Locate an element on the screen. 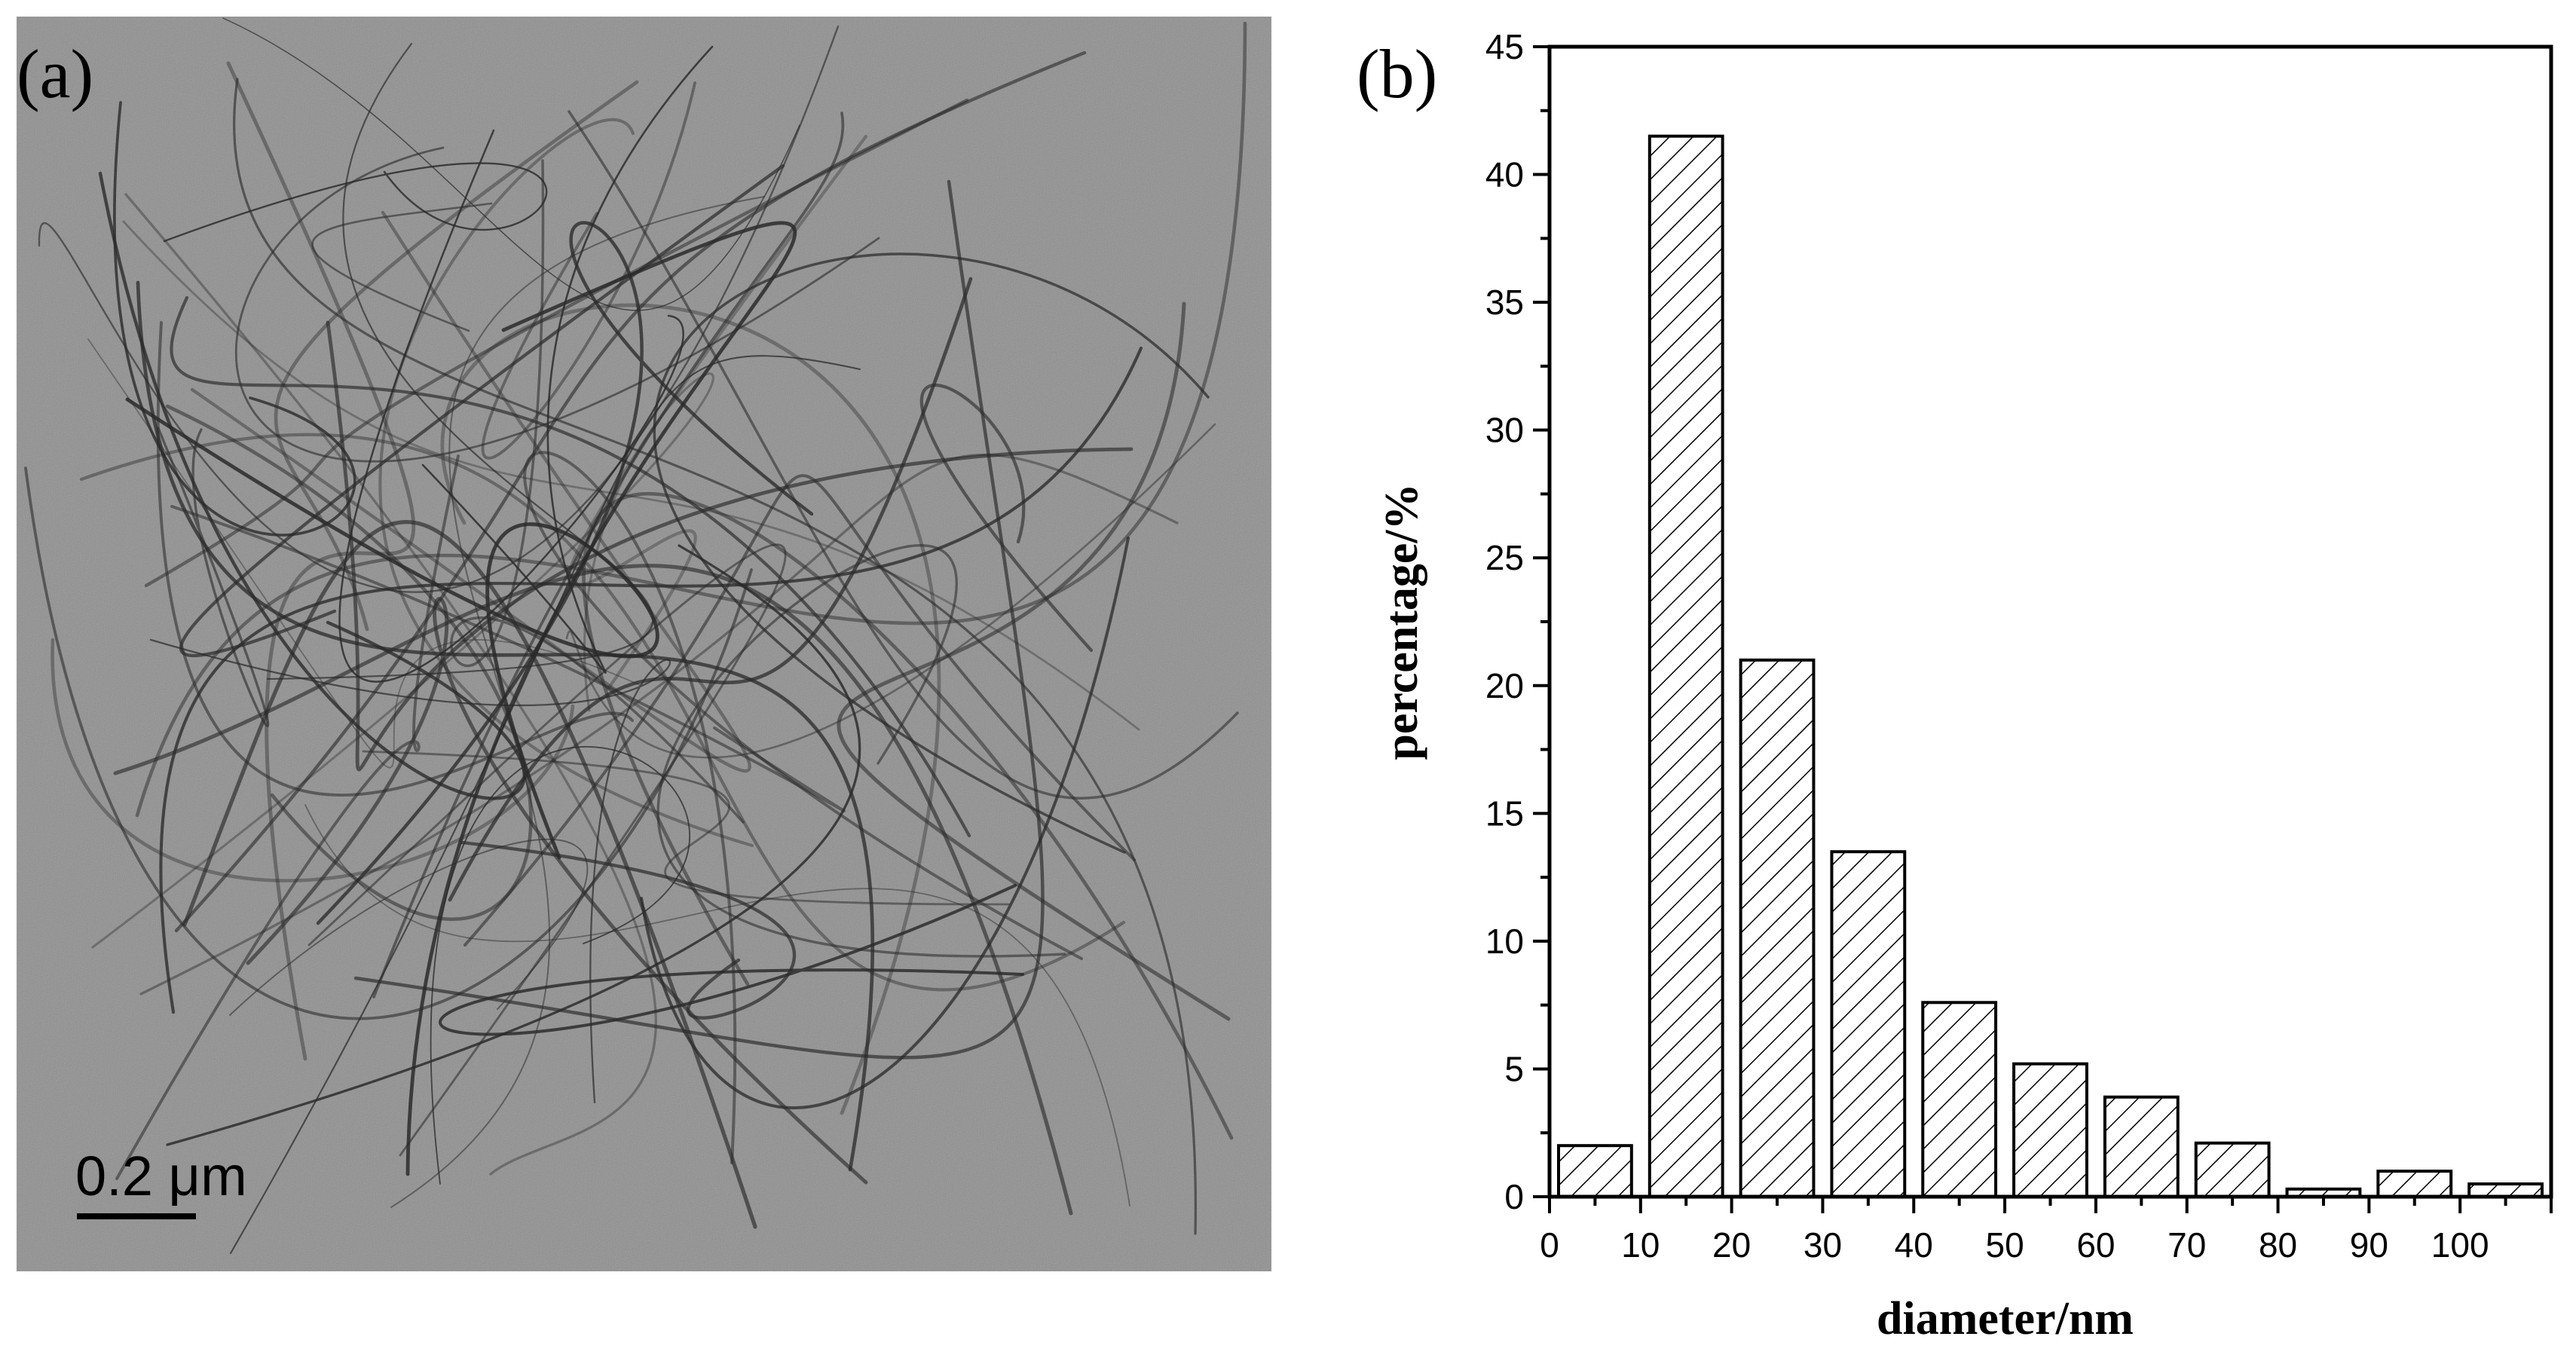  x-tick-label: 70 is located at coordinates (2187, 1245).